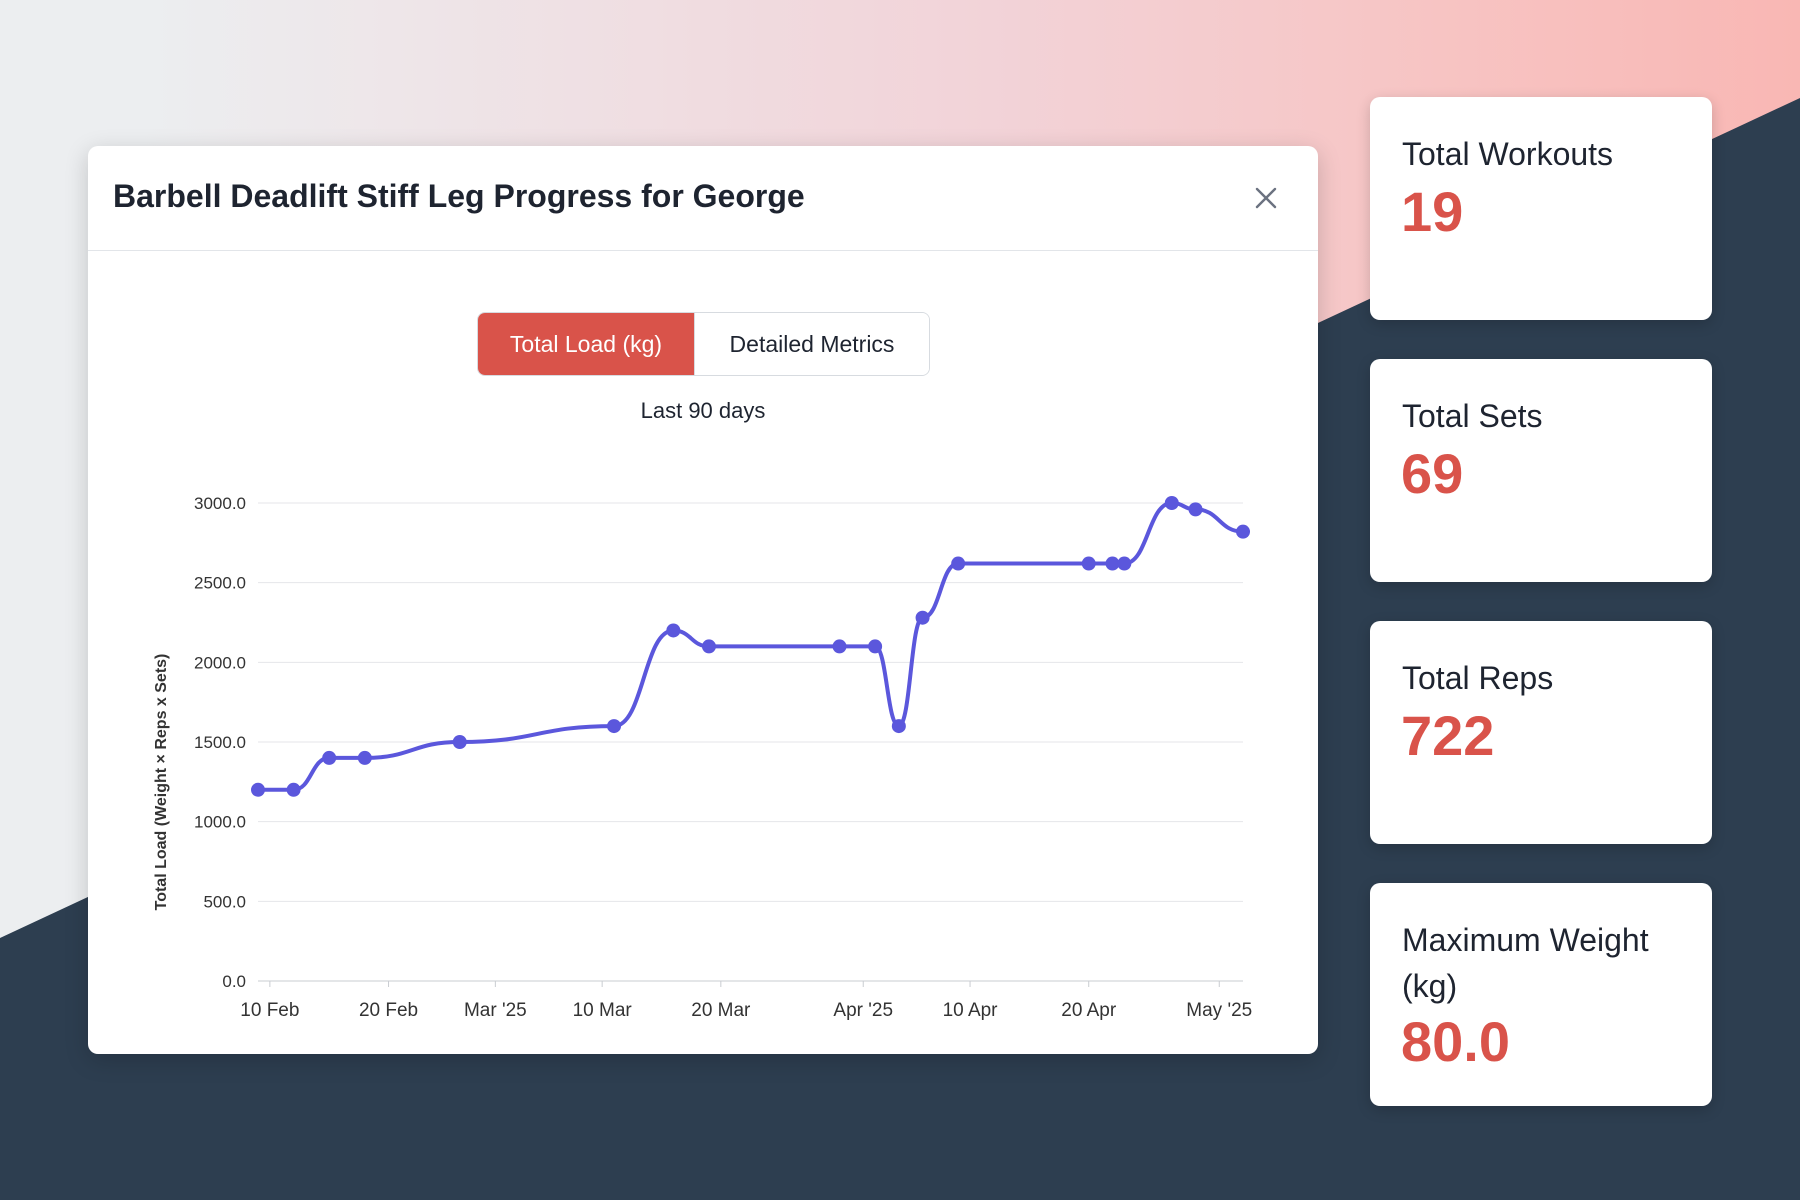 The image size is (1800, 1200). I want to click on x-tick-label: May '25, so click(1219, 1010).